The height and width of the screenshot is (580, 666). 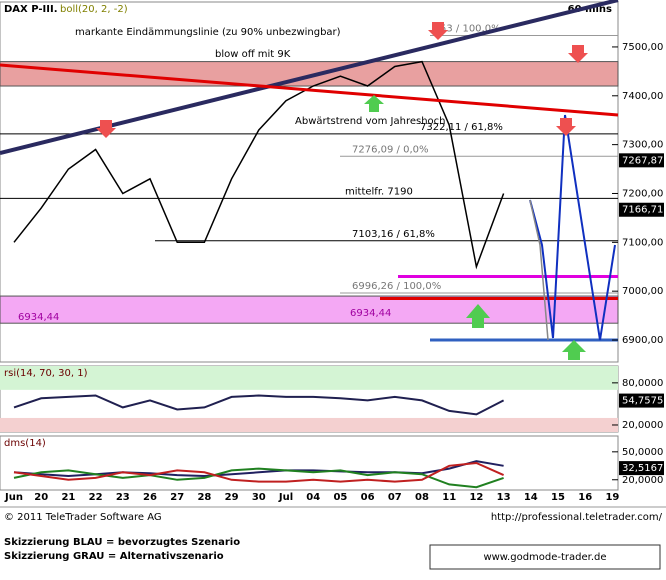 What do you see at coordinates (232, 497) in the screenshot?
I see `x-tick-label: 29` at bounding box center [232, 497].